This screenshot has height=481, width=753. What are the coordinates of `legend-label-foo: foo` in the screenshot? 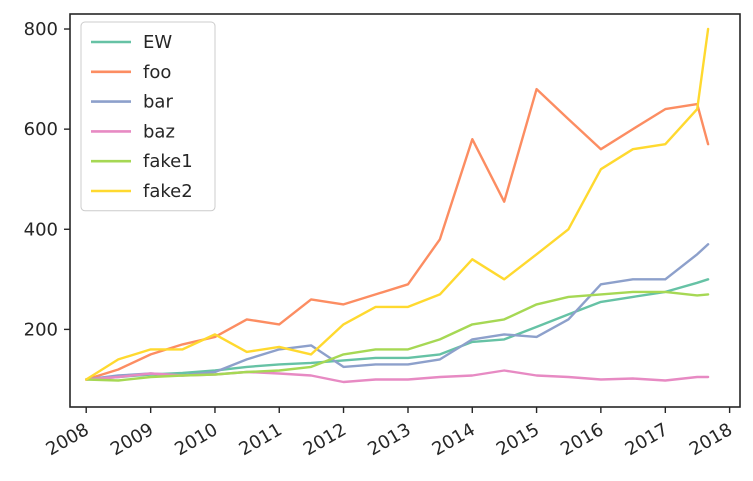 It's located at (157, 72).